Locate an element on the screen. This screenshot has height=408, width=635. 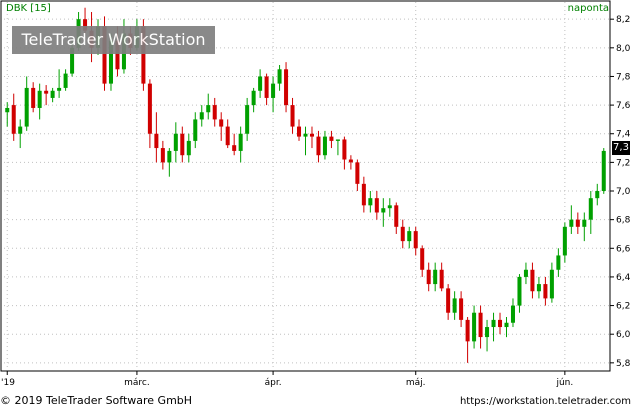
y-tick-label: 7,0 is located at coordinates (623, 192).